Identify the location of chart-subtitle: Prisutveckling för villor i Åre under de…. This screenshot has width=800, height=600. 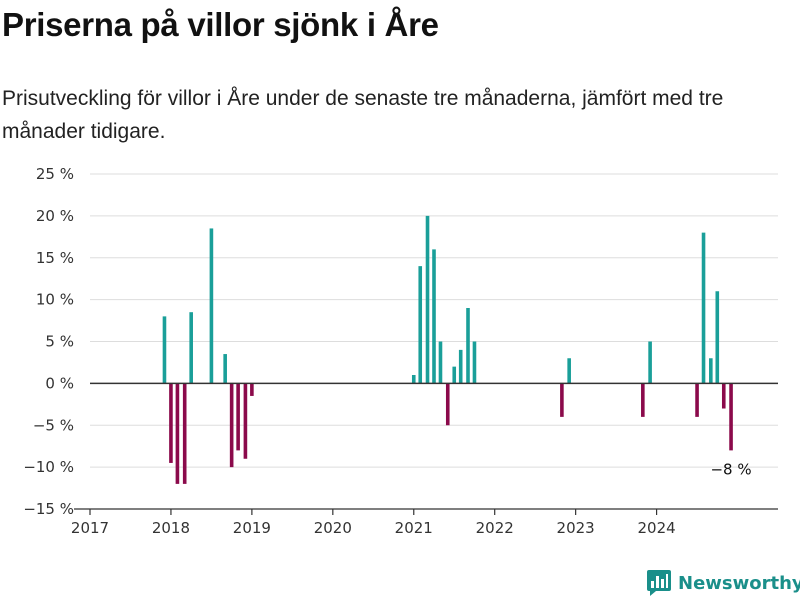
(363, 115).